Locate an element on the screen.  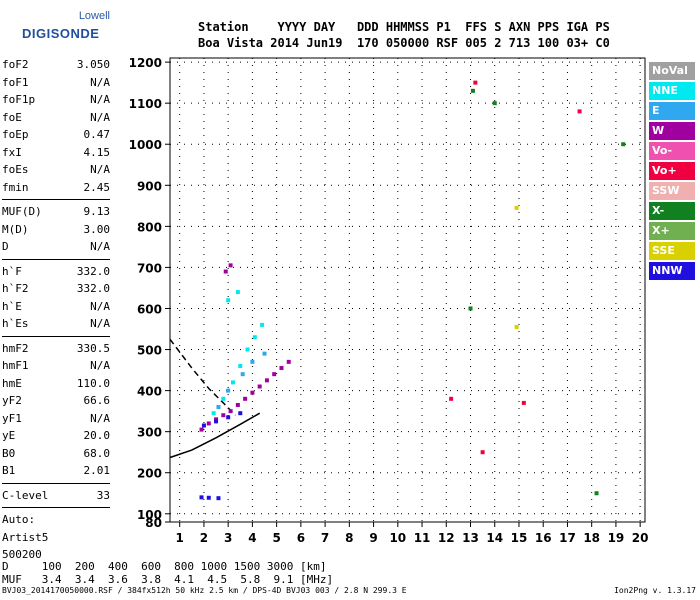
param-label: C-level is located at coordinates (25, 495).